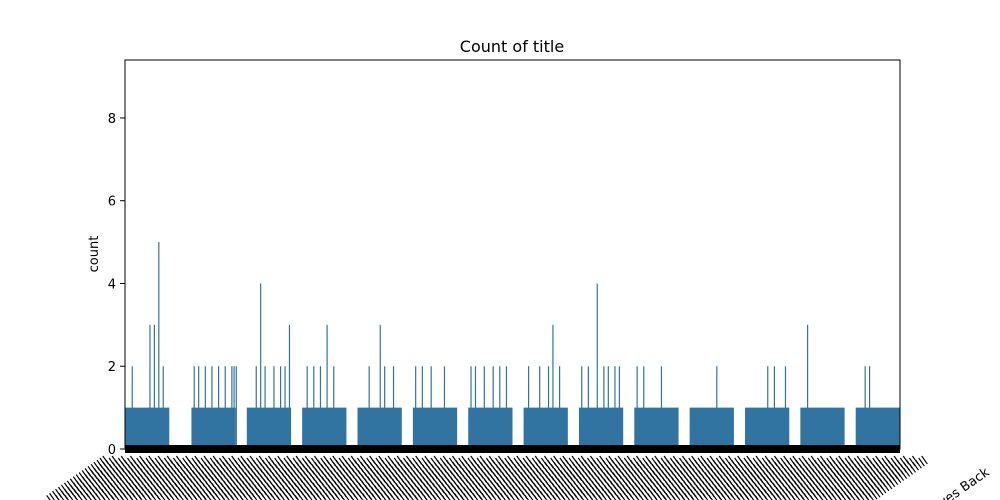 The image size is (1000, 500). I want to click on y-axis-label: count, so click(94, 254).